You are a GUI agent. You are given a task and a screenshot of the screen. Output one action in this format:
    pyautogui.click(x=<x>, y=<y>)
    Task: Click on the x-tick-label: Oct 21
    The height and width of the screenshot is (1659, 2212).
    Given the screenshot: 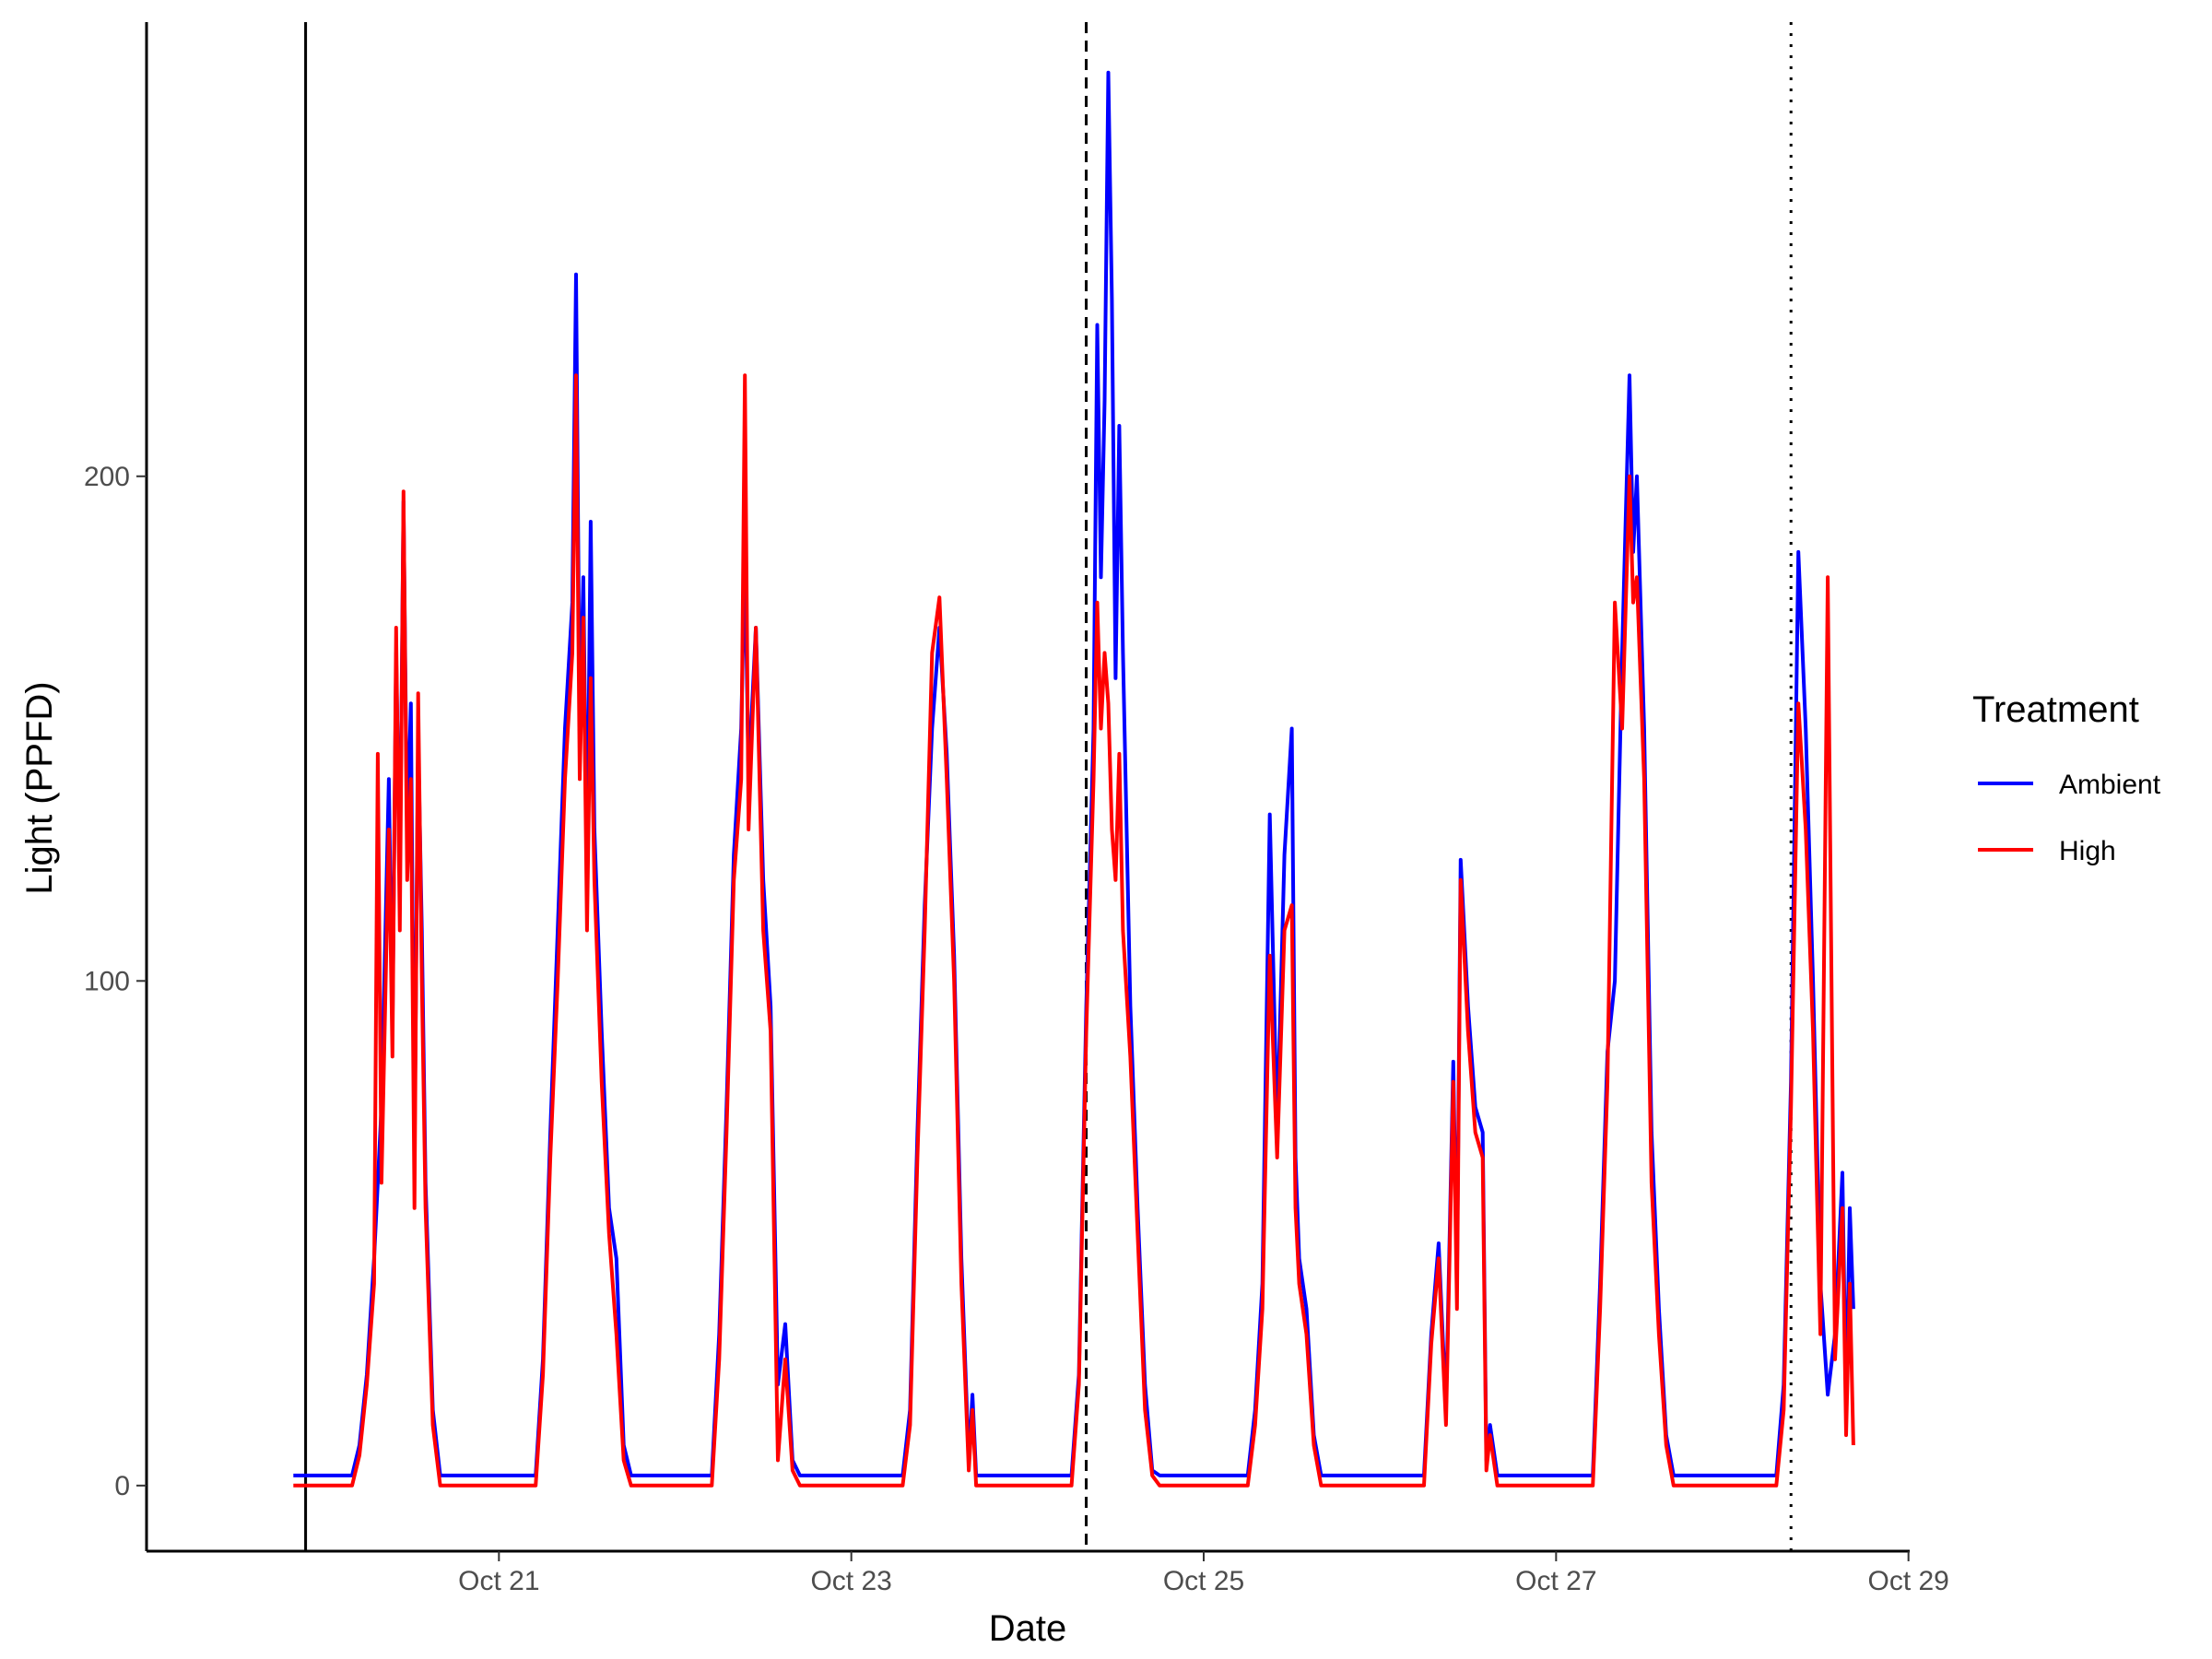 What is the action you would take?
    pyautogui.click(x=498, y=1581)
    